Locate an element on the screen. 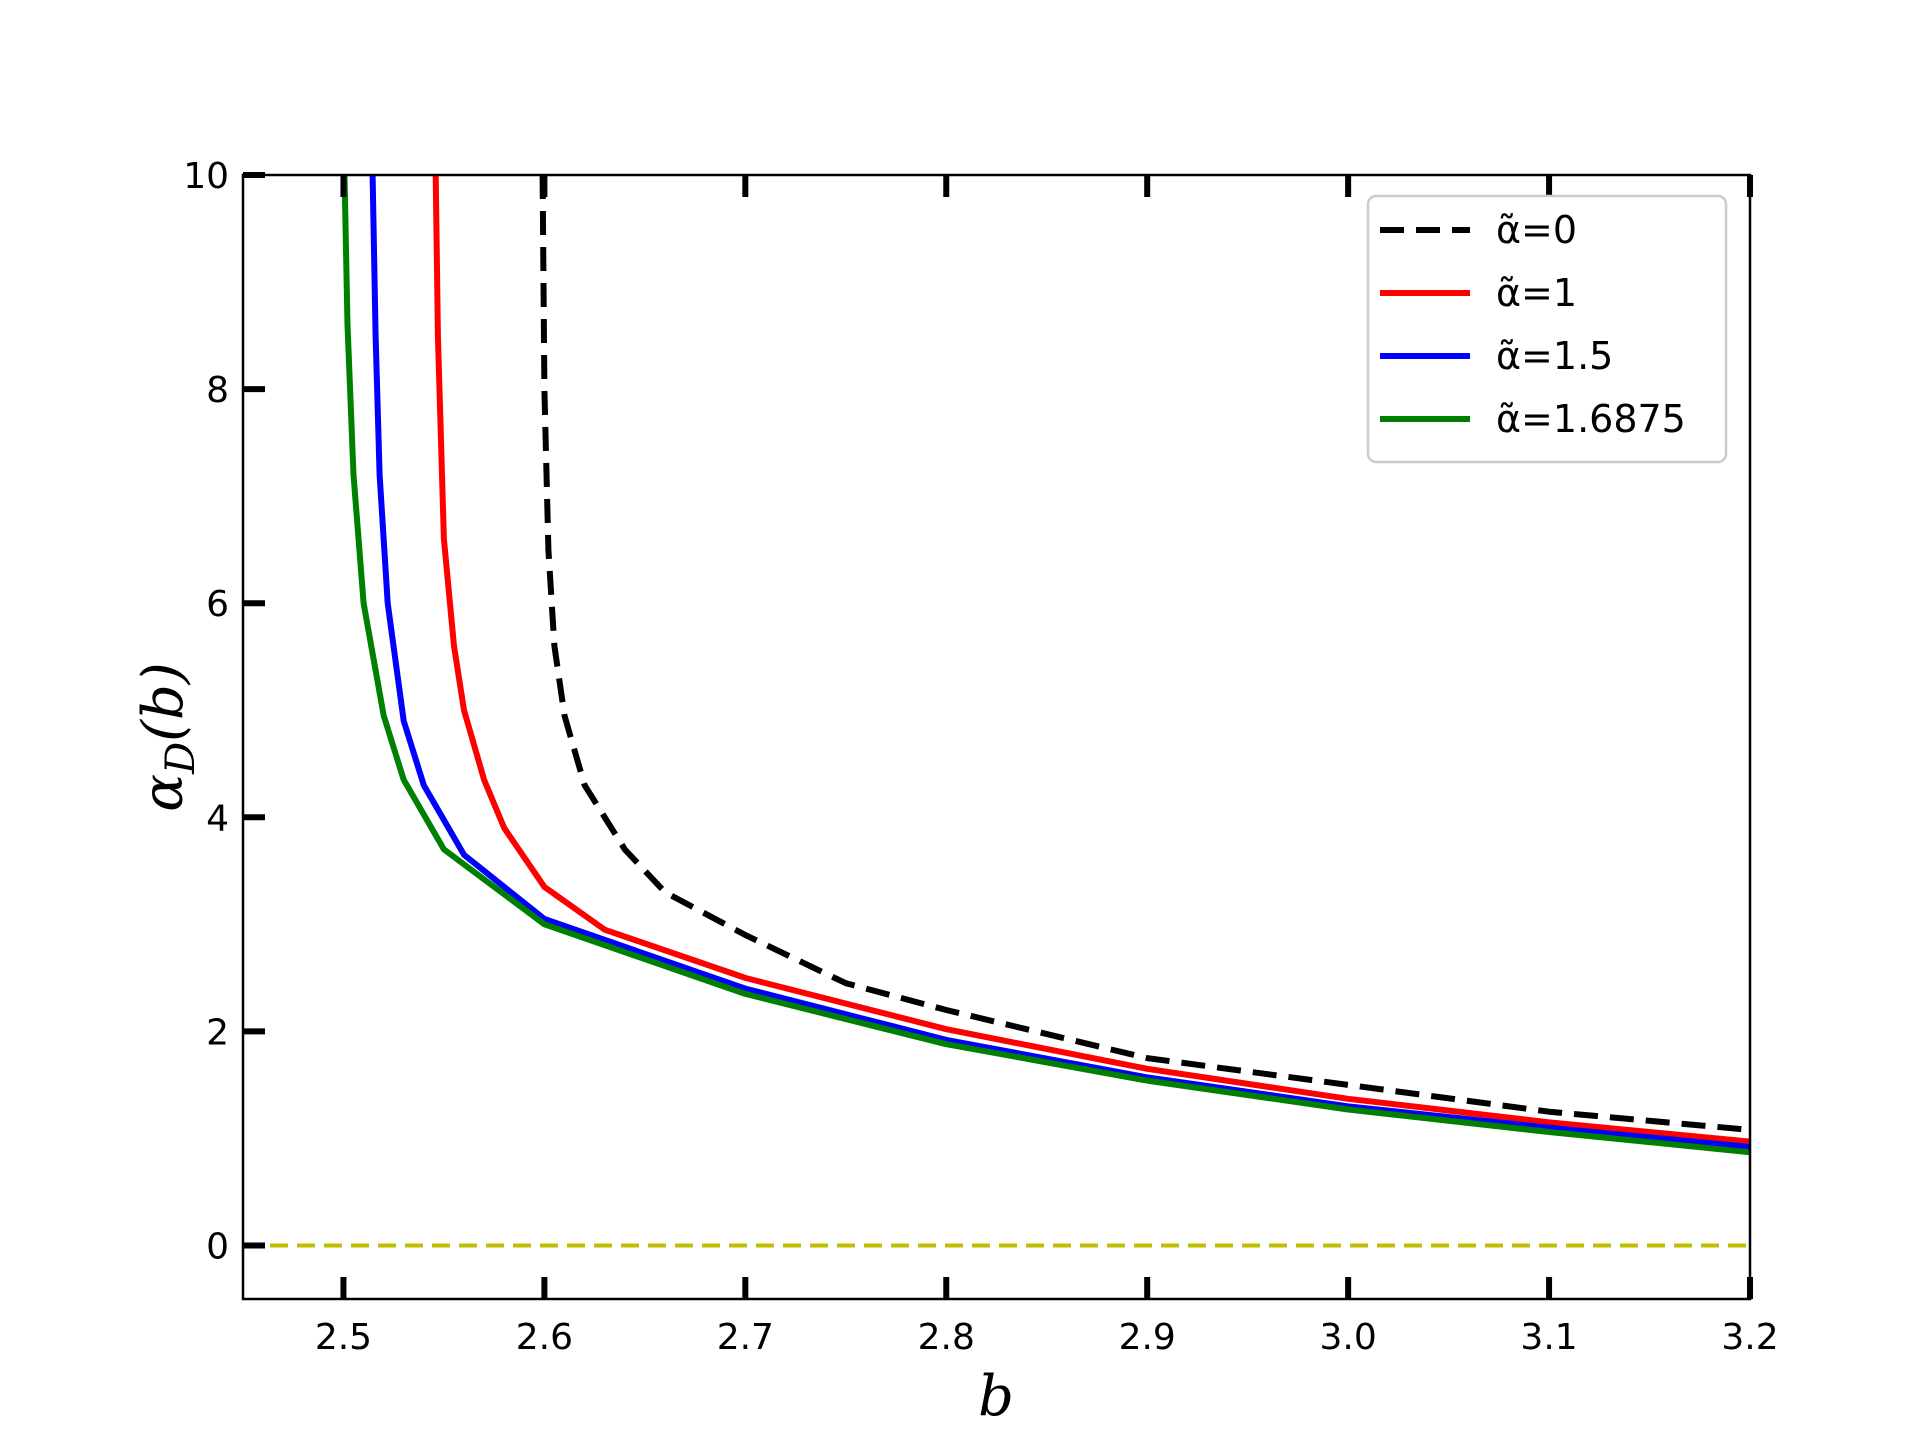 This screenshot has height=1440, width=1920. x-tick-label: 2.8 is located at coordinates (946, 1337).